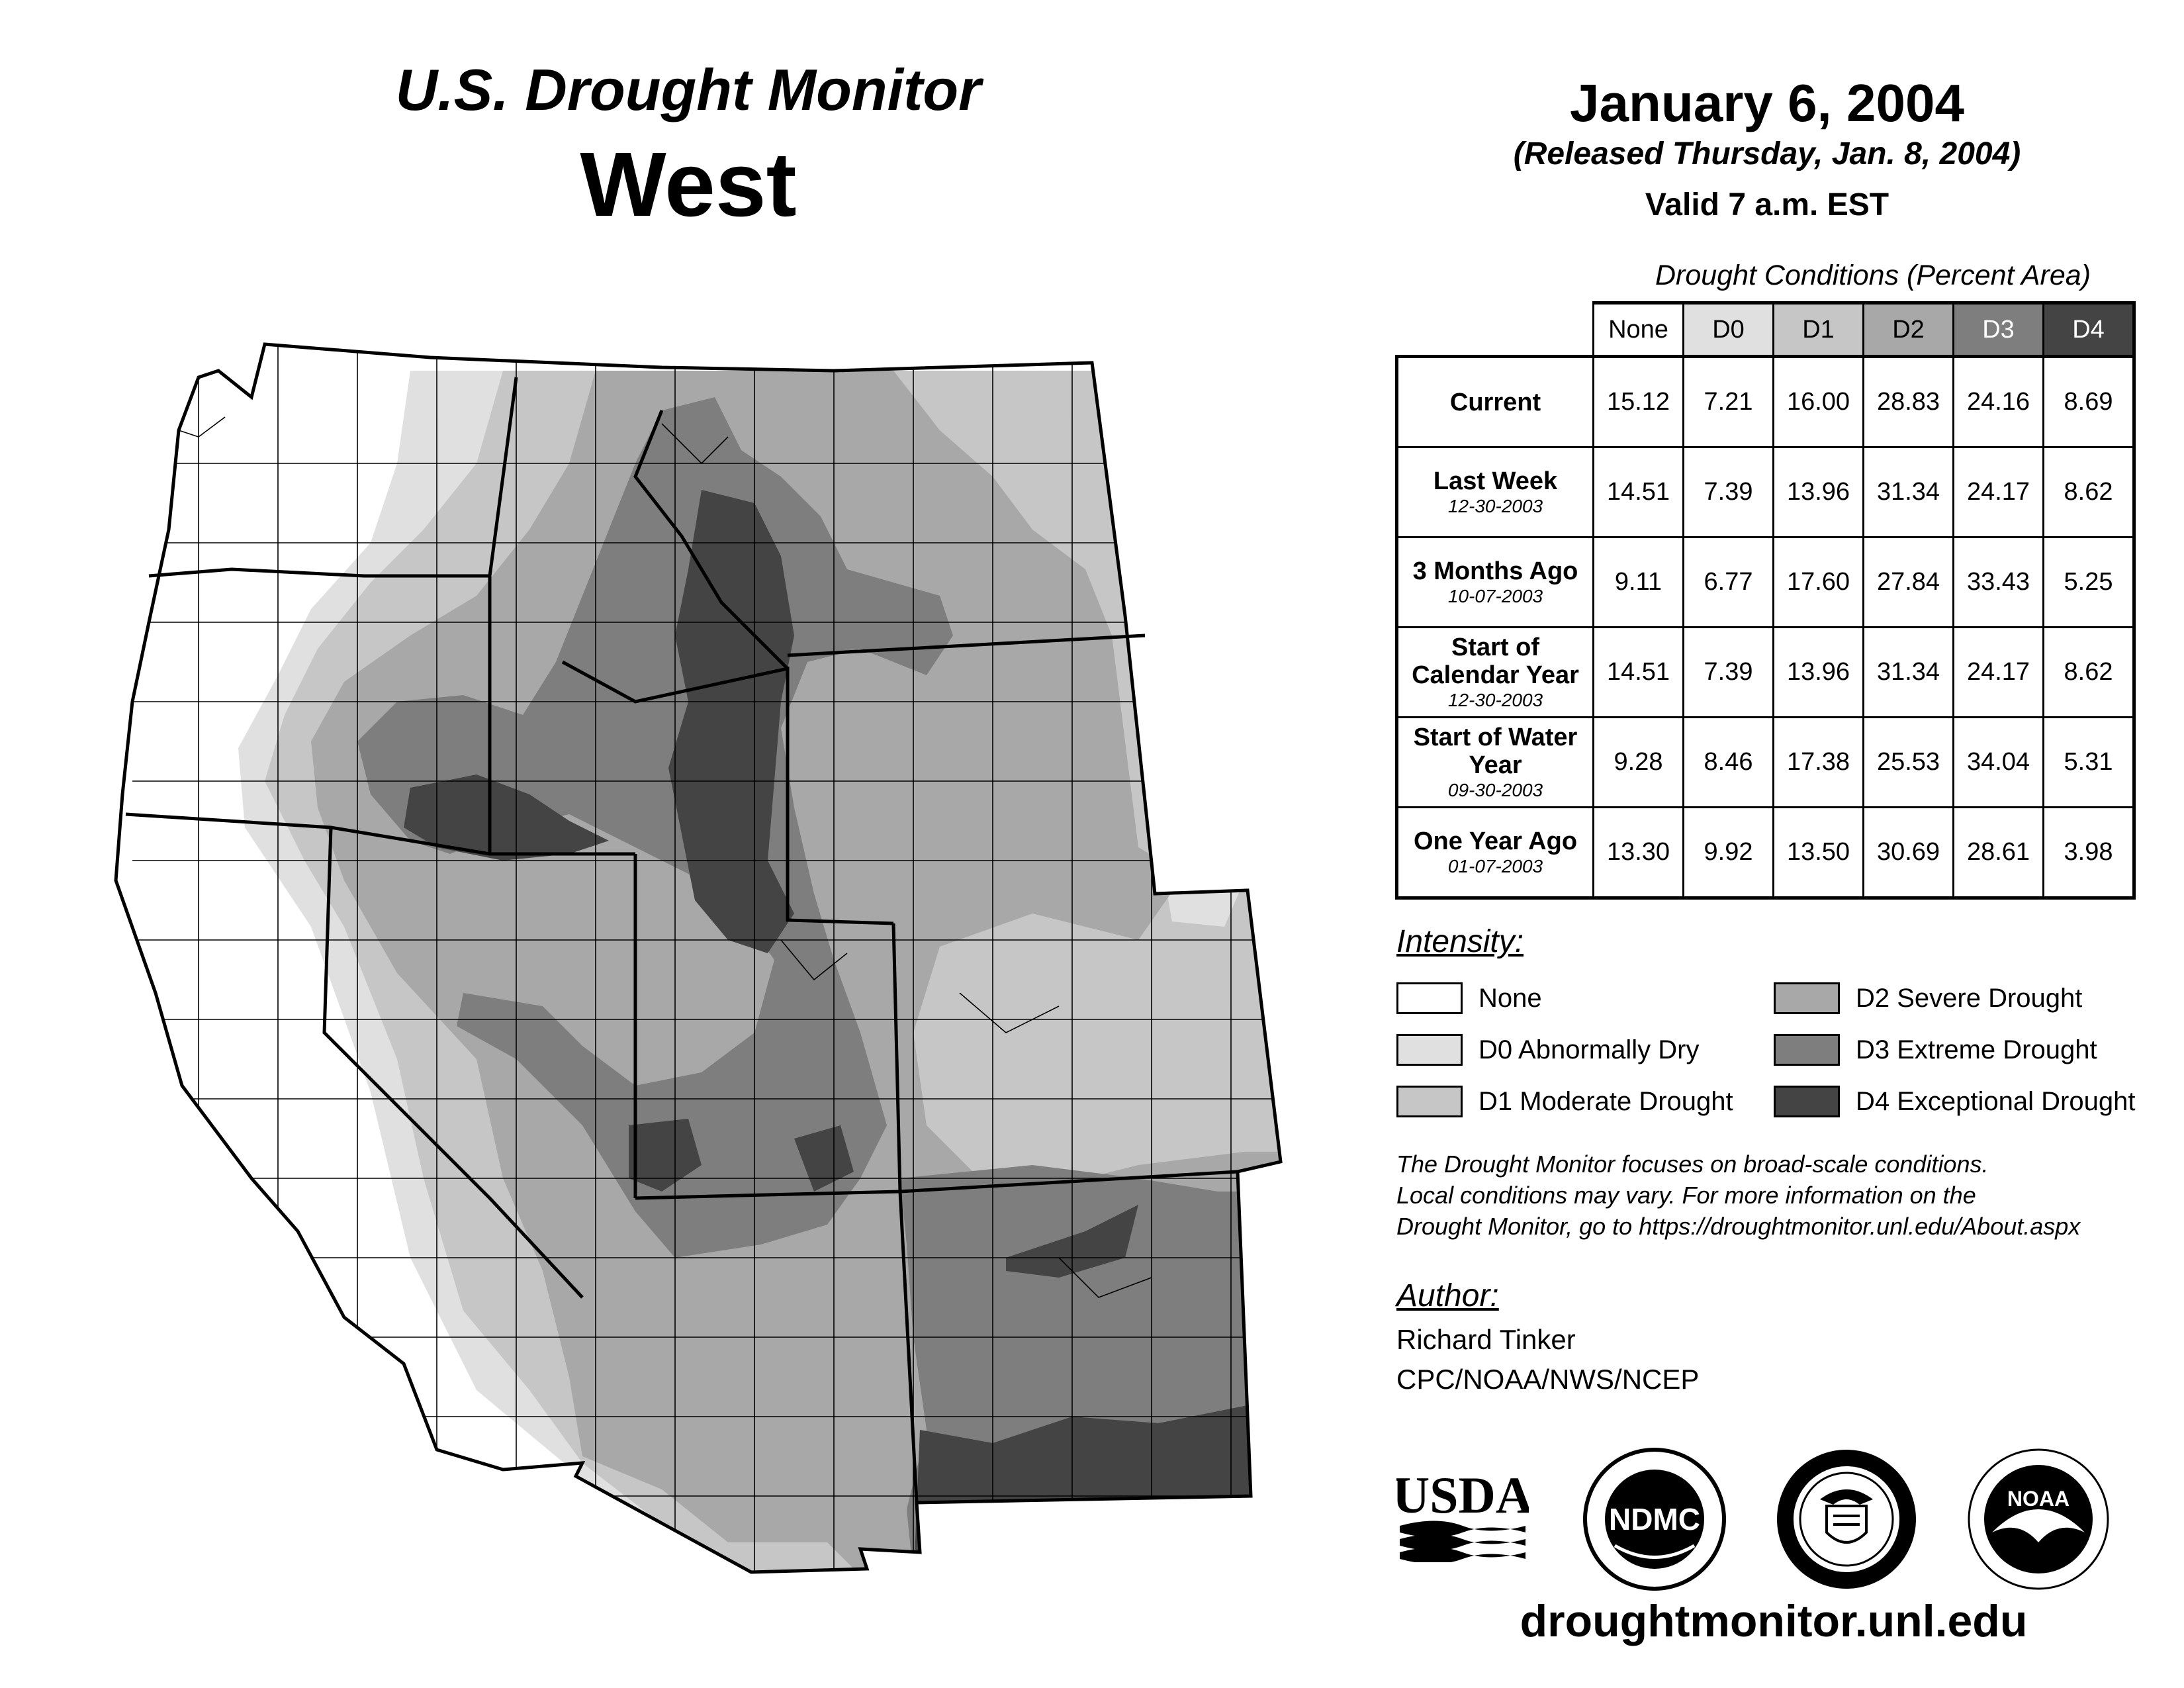 The image size is (2184, 1688). I want to click on legend-label: D3 Extreme Drought, so click(1977, 1049).